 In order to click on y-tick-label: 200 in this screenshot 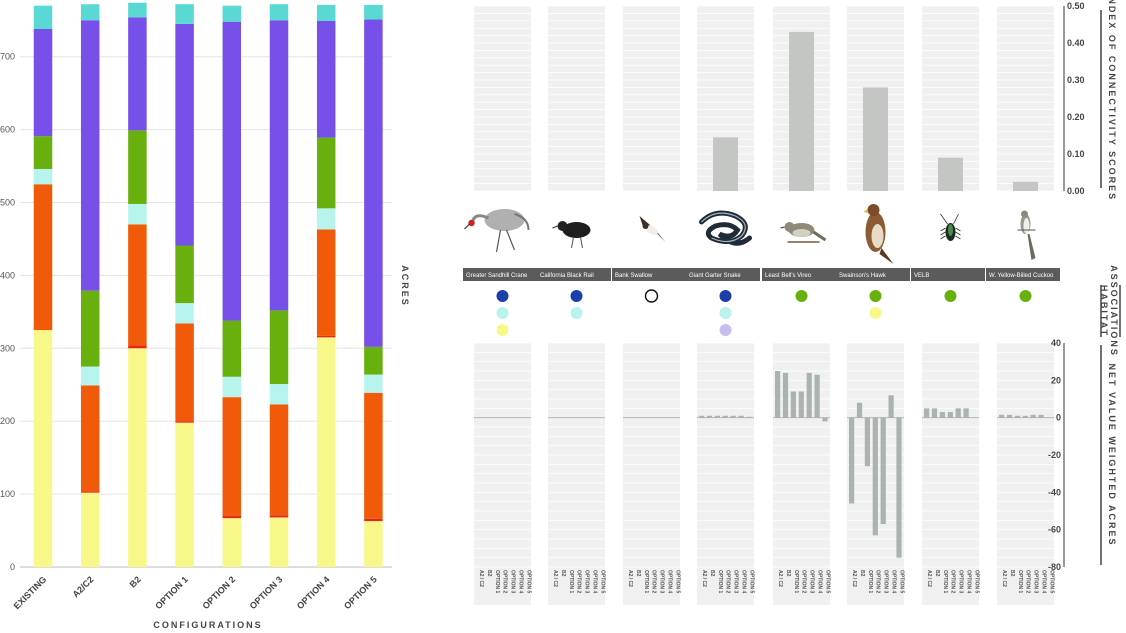, I will do `click(7, 421)`.